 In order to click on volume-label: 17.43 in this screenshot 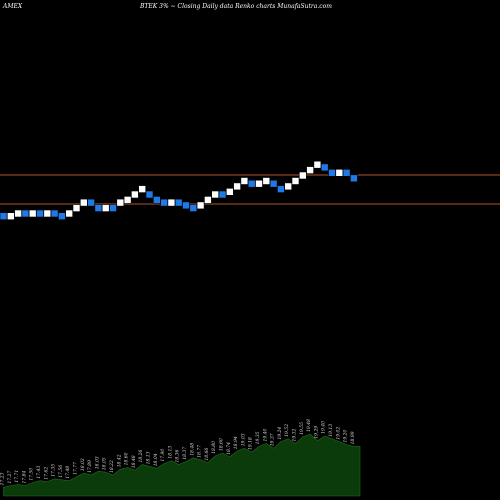, I will do `click(39, 472)`.